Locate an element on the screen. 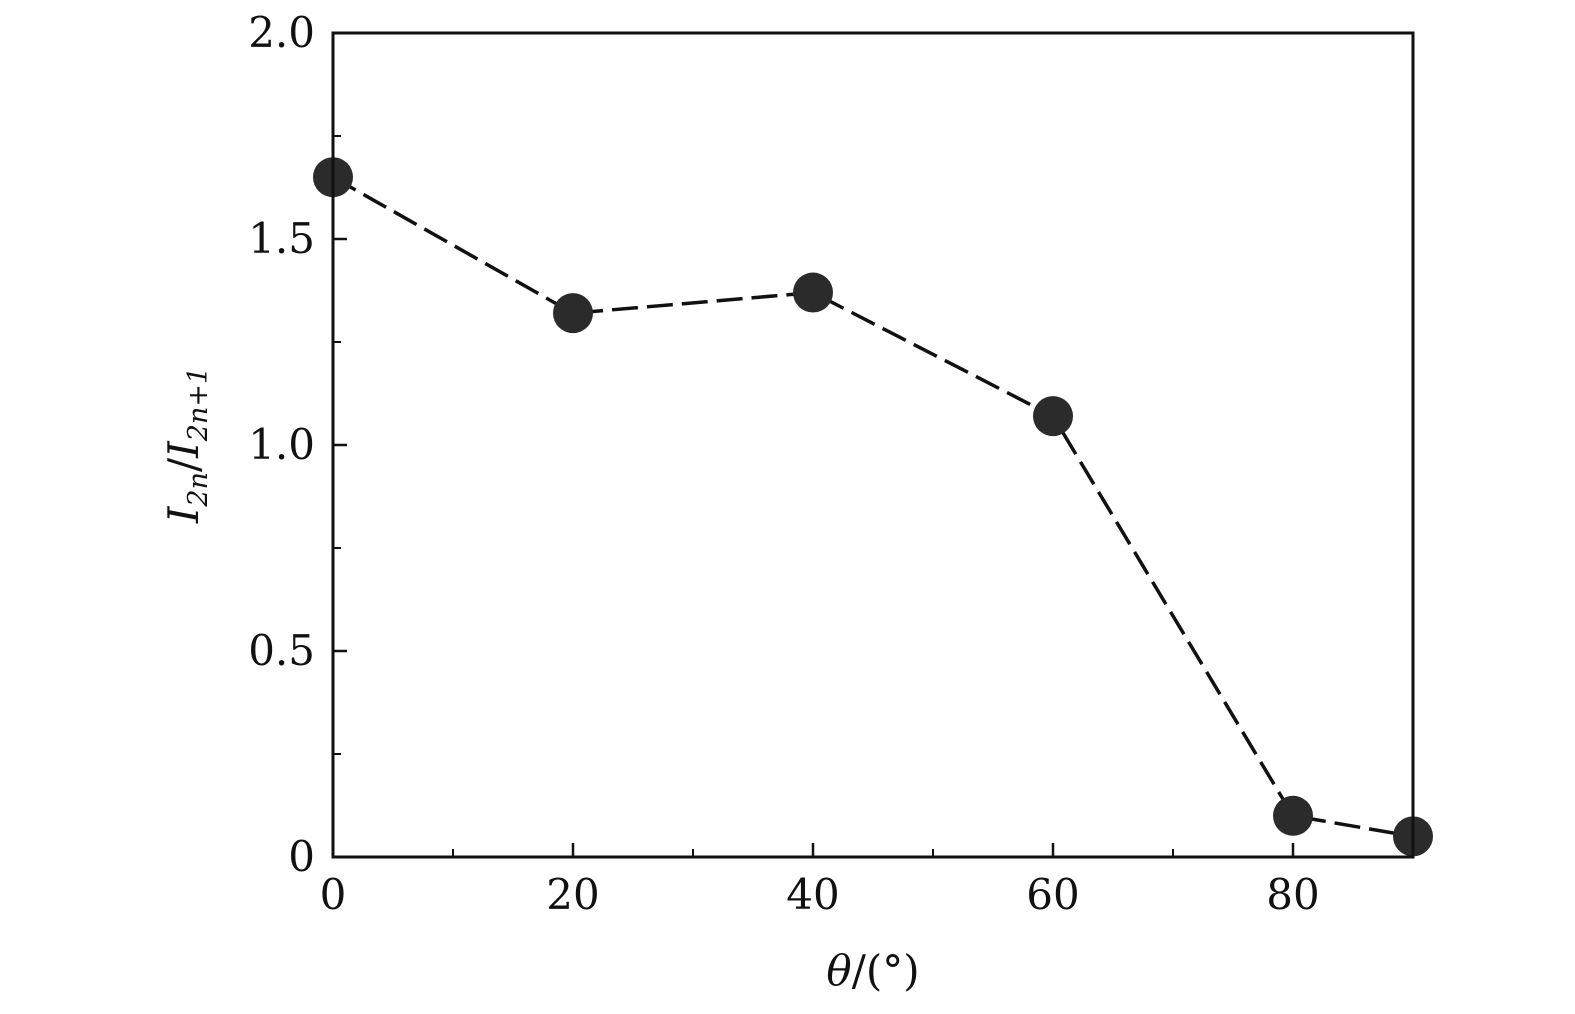  y-axis-slash: / is located at coordinates (183, 464).